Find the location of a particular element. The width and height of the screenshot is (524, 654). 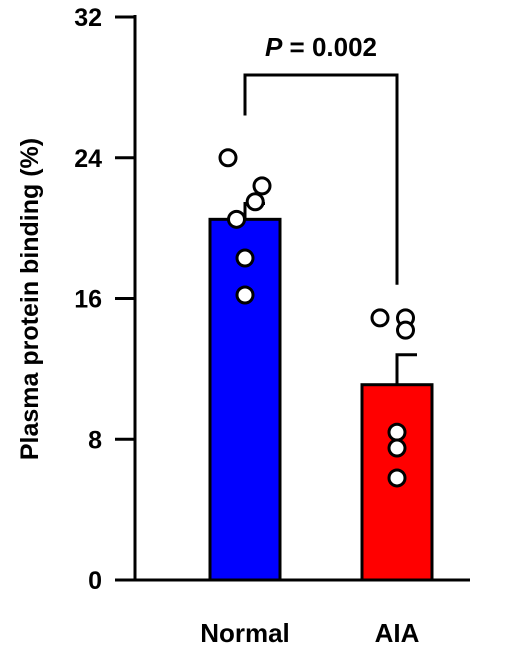

y-tick-label: 16 is located at coordinates (88, 300).